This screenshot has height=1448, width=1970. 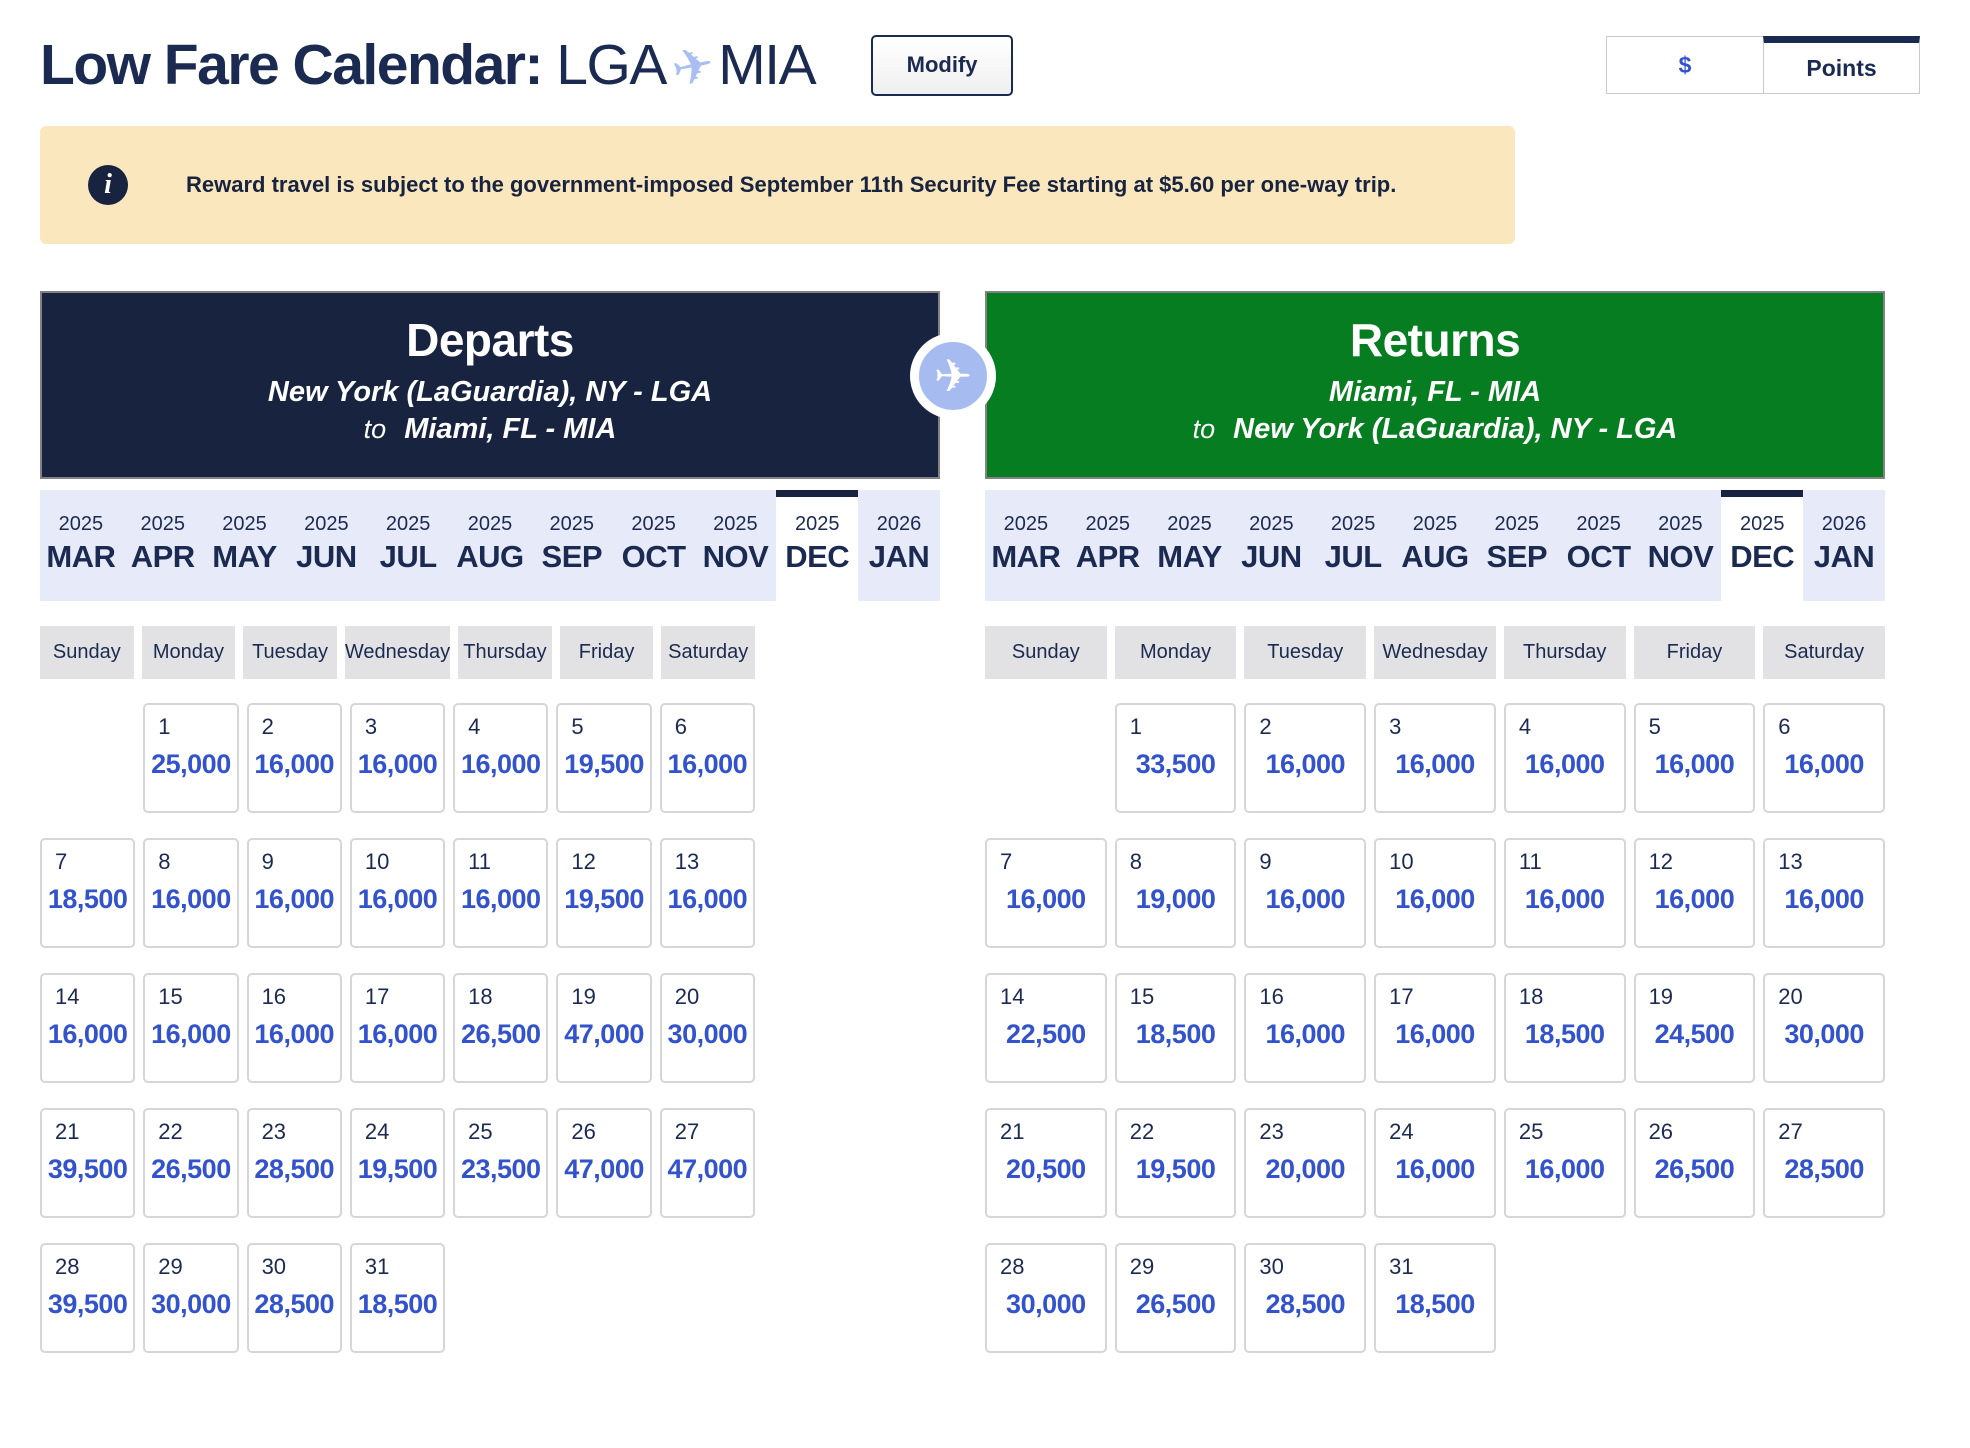 What do you see at coordinates (1564, 652) in the screenshot?
I see `weekday-header-thursday: Thursday` at bounding box center [1564, 652].